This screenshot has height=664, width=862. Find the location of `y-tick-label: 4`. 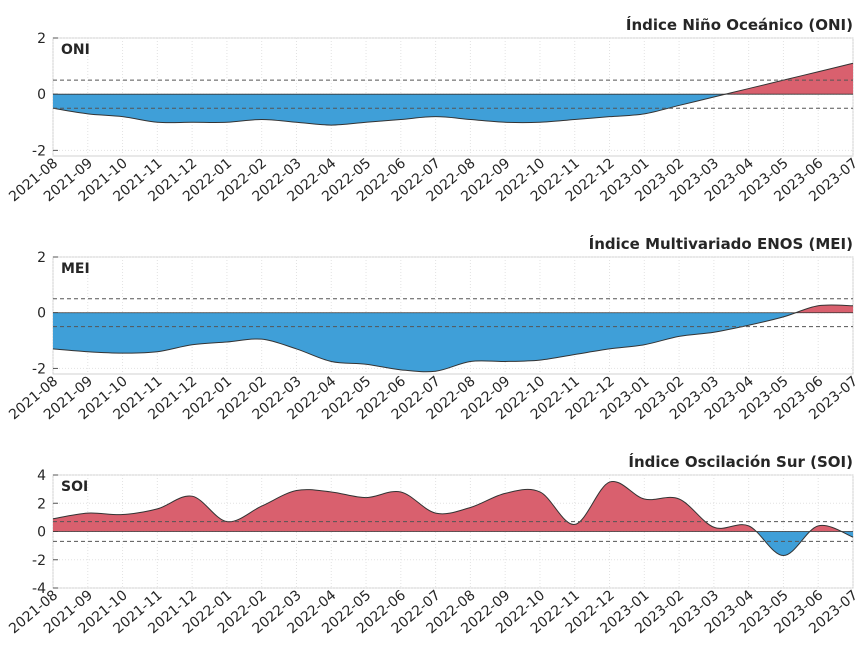

y-tick-label: 4 is located at coordinates (41, 476).